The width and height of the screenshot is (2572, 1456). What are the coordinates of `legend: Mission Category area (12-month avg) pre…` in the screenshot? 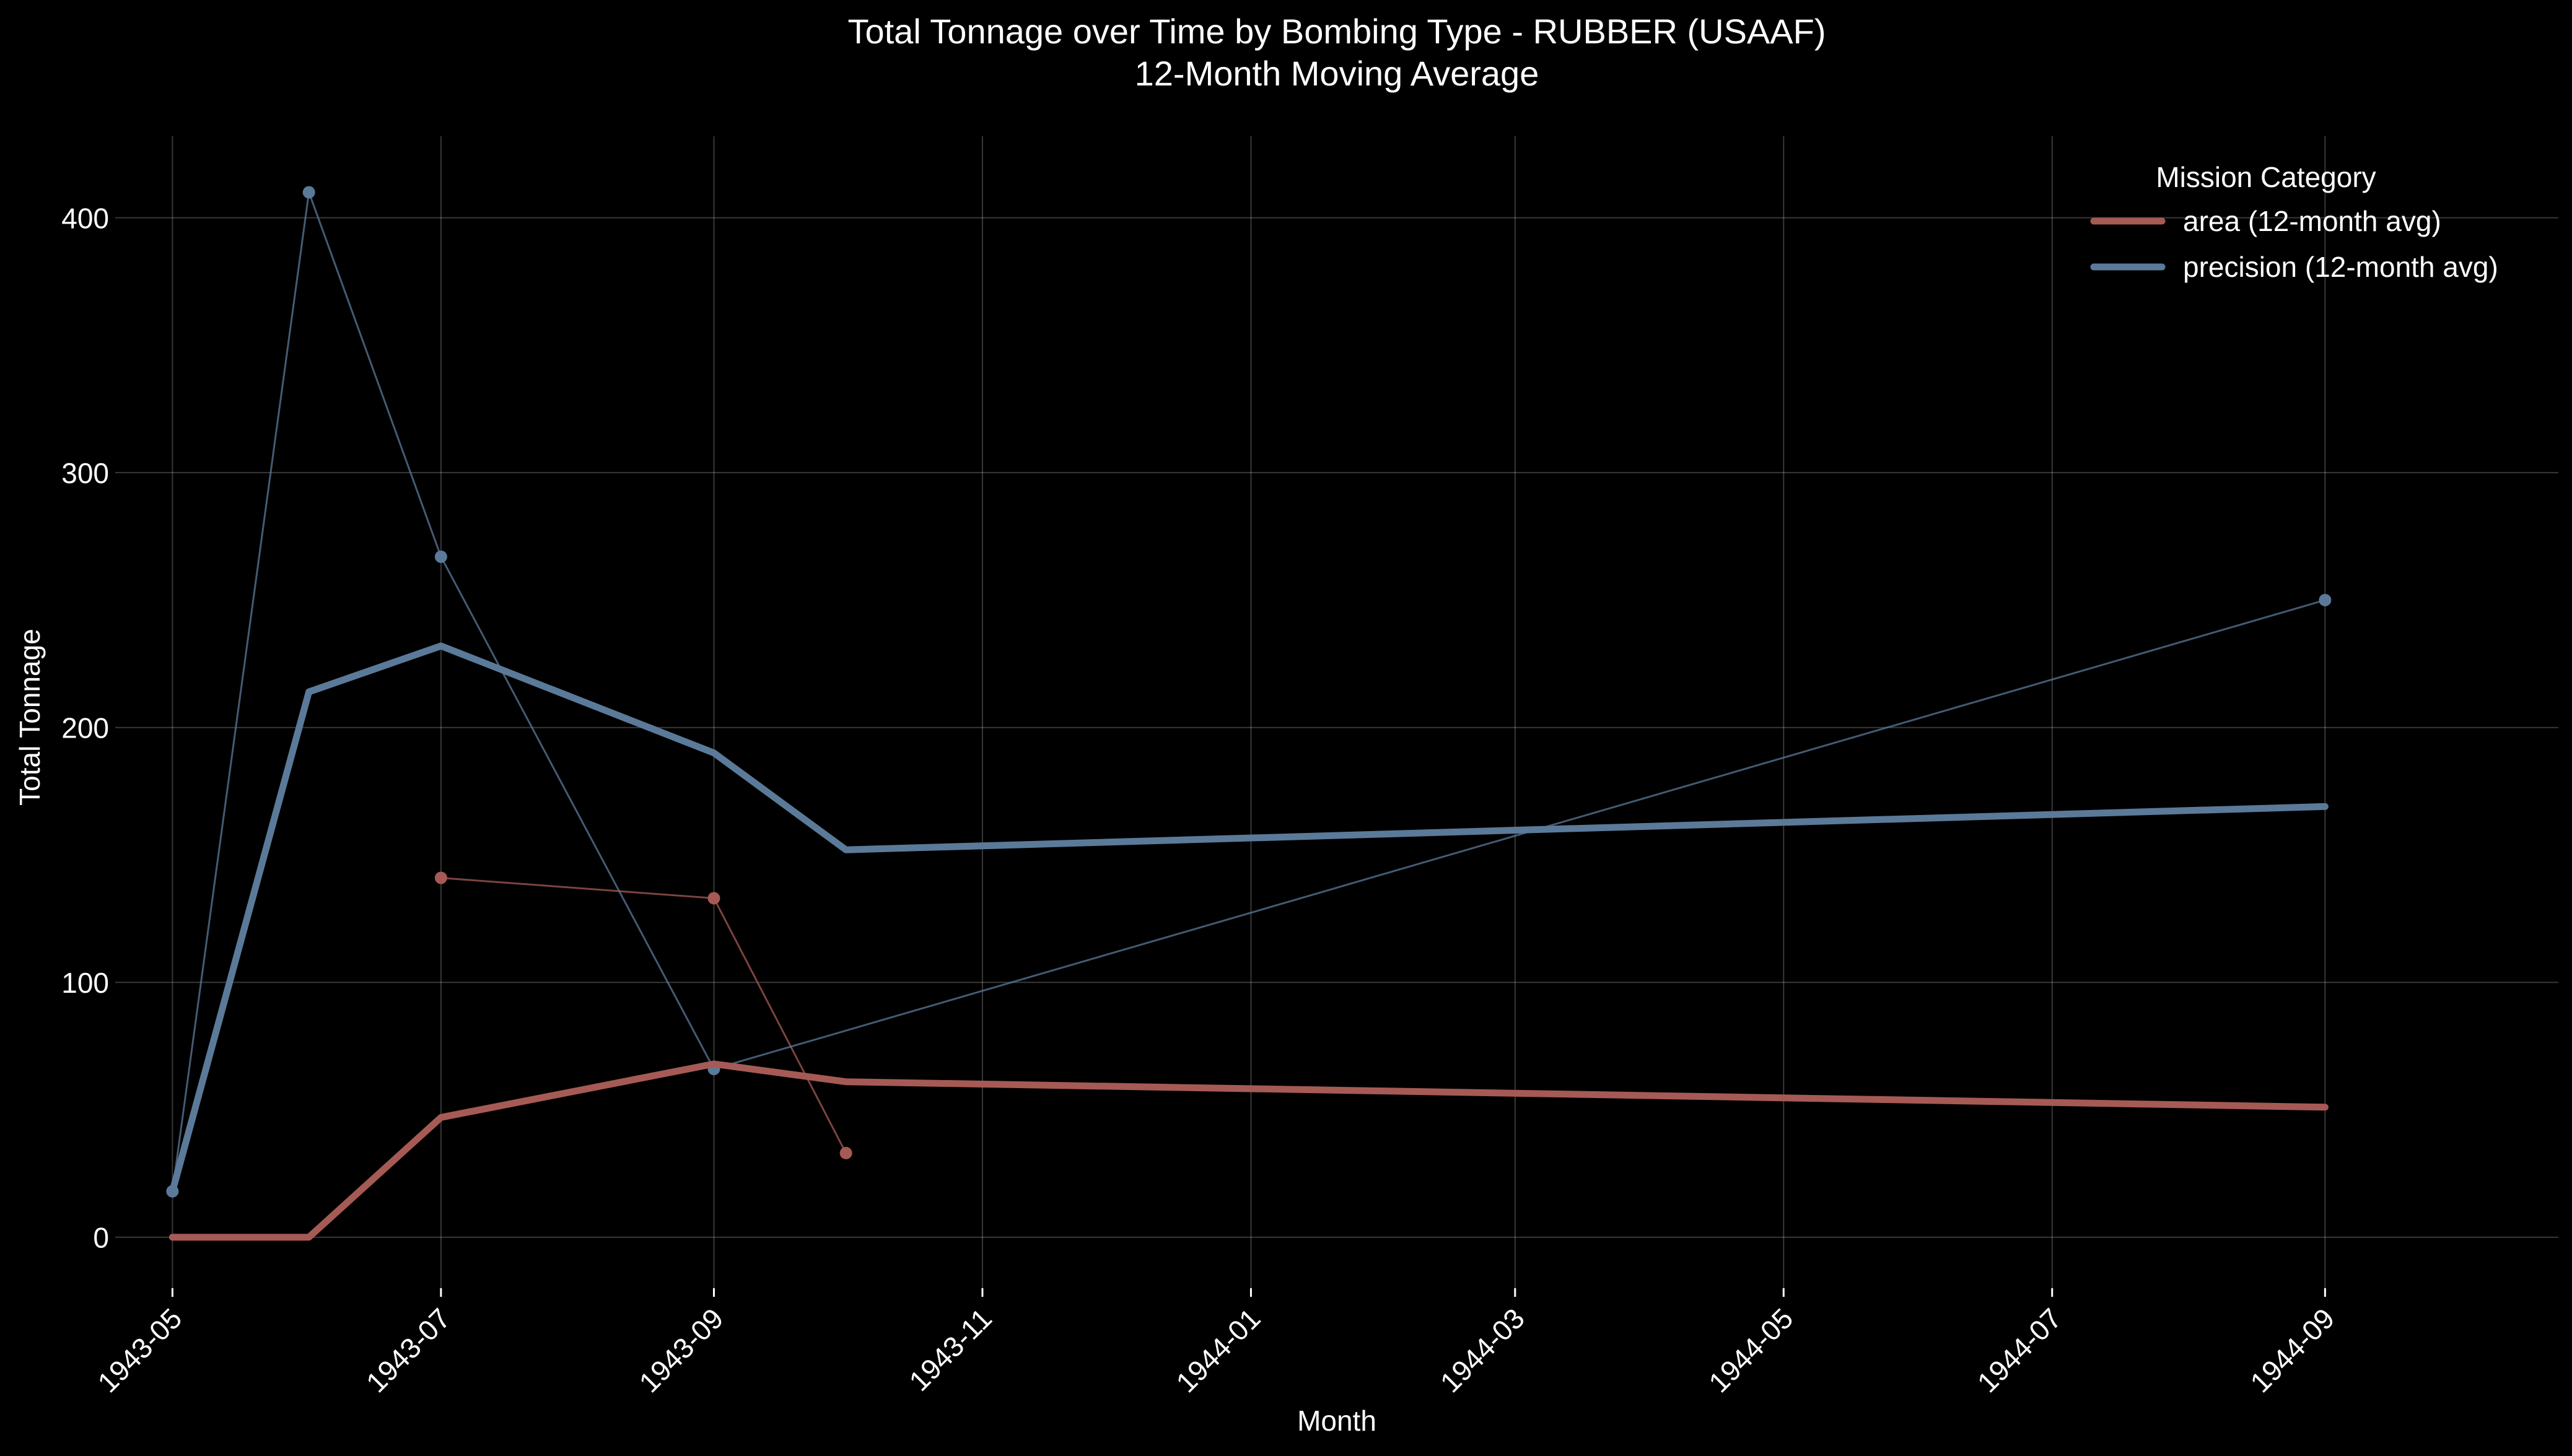 It's located at (2294, 222).